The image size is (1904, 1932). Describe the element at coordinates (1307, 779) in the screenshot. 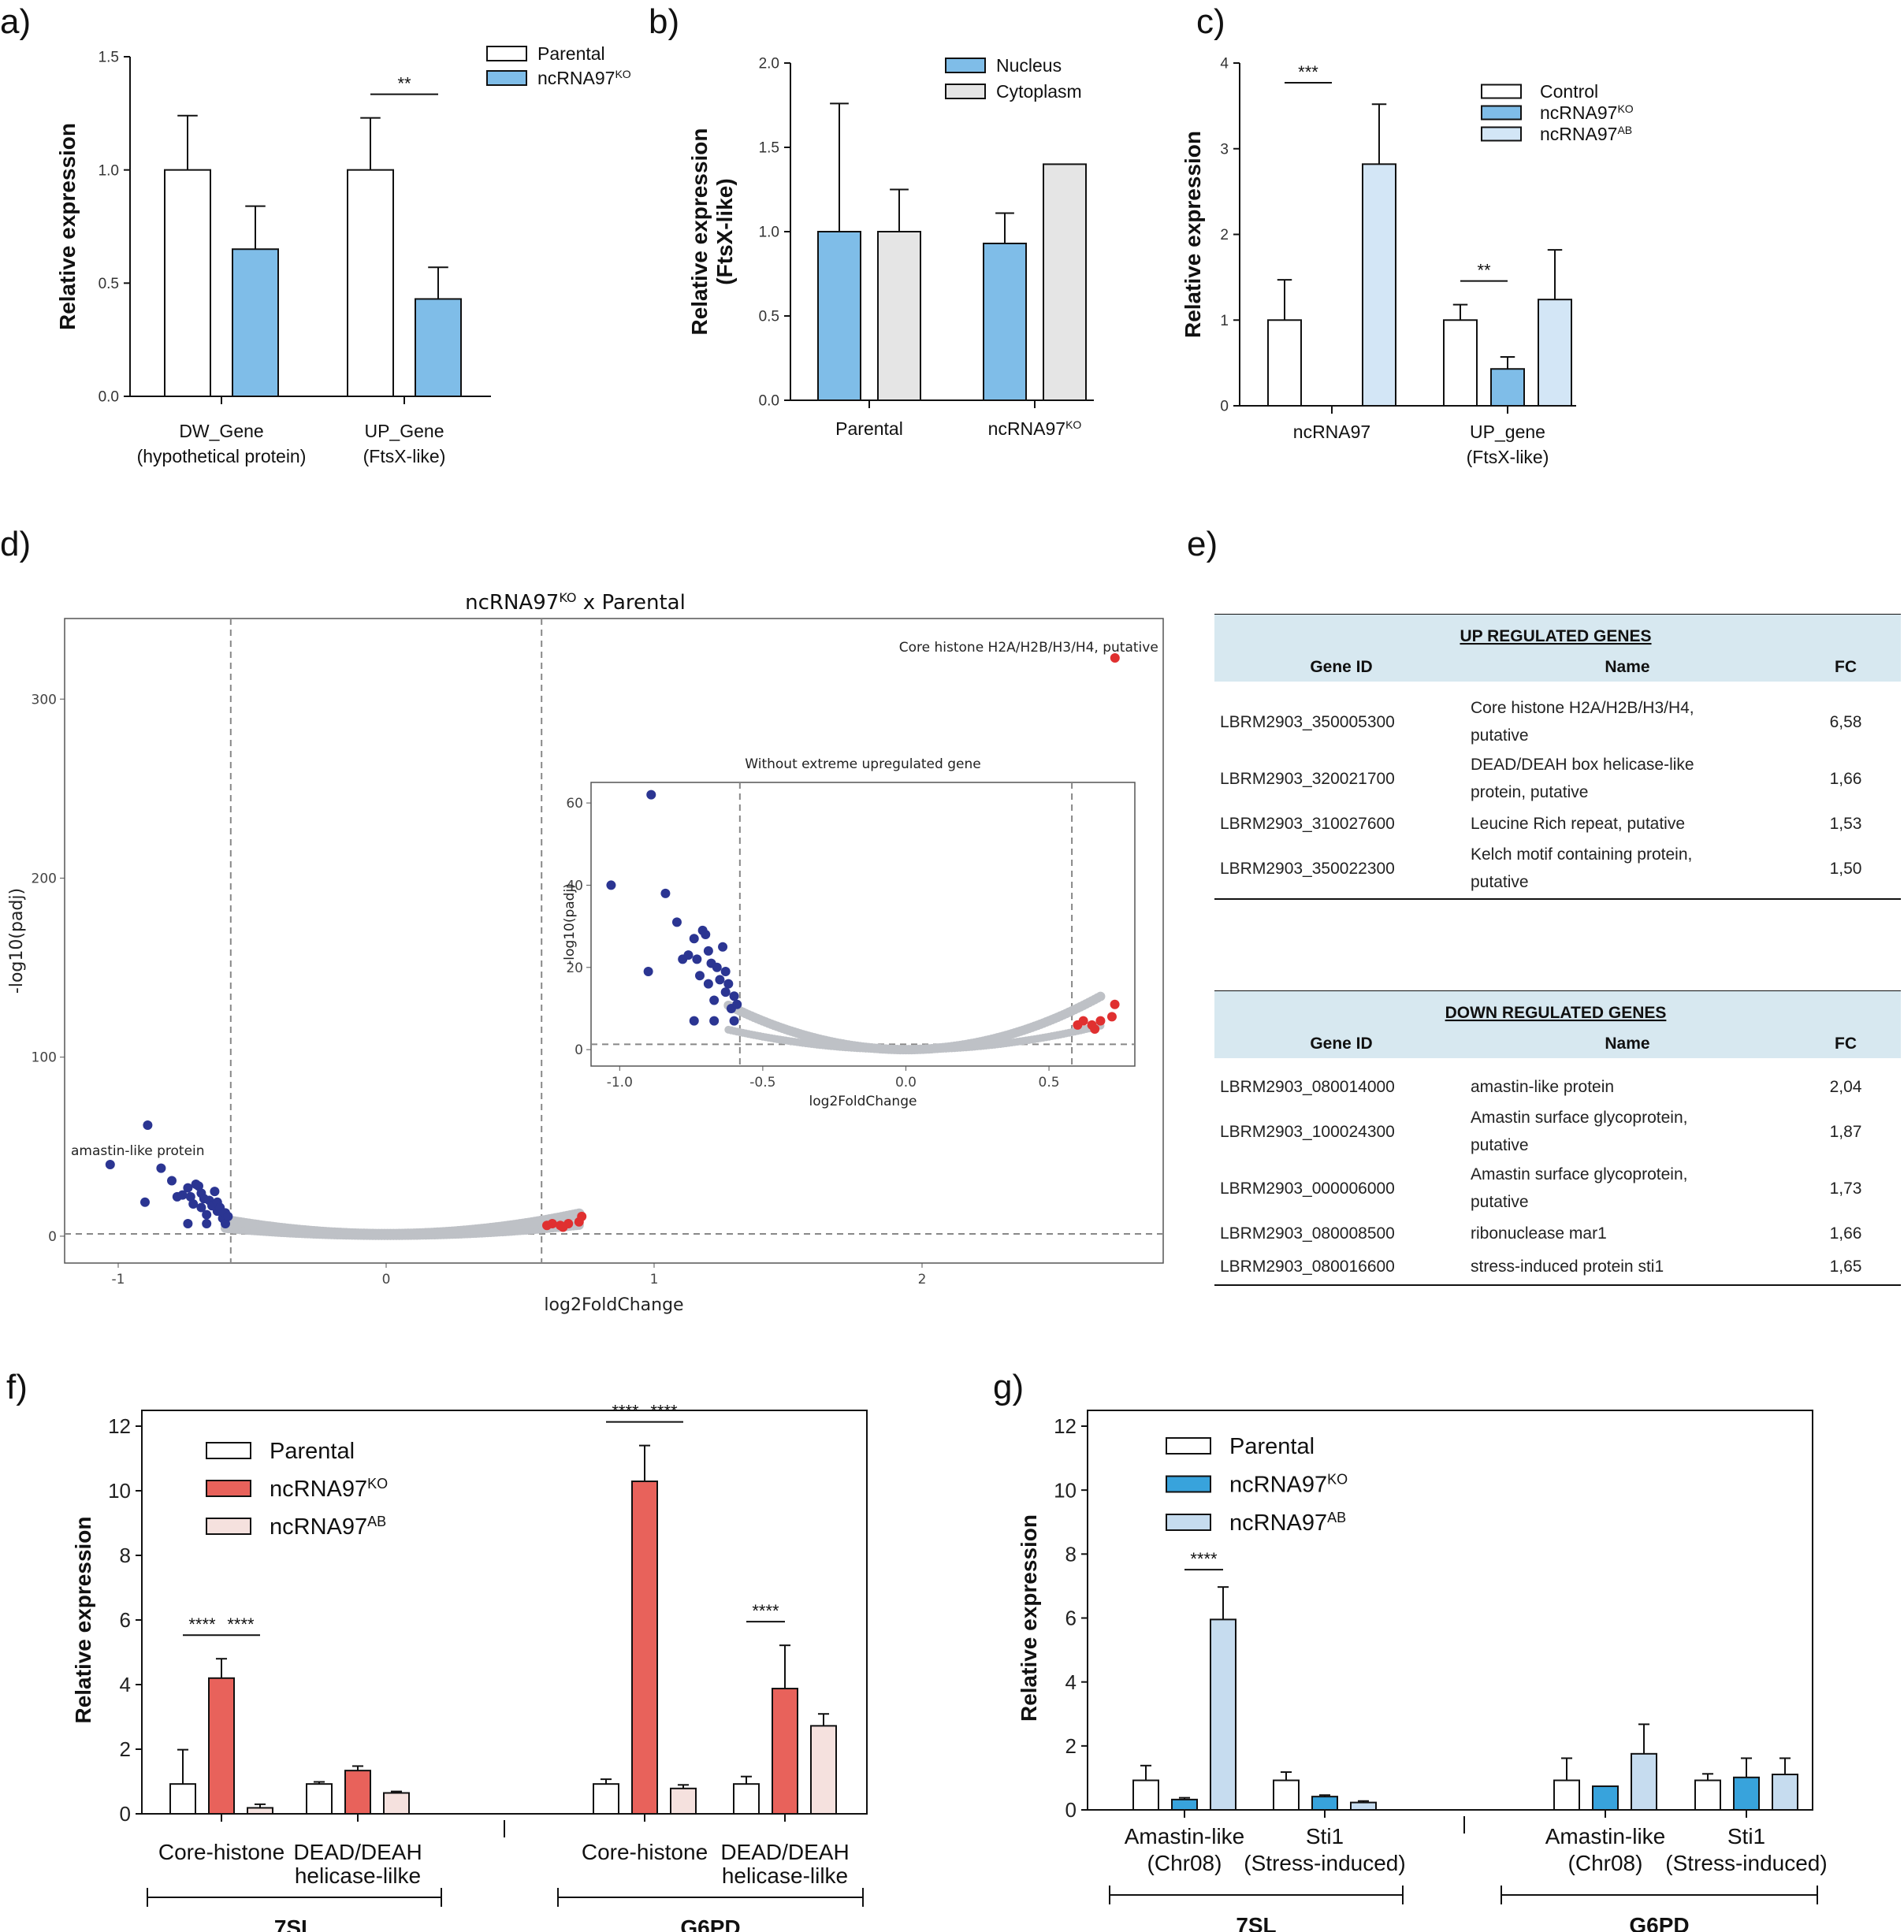

I see `table-up-row-gene-id: LBRM2903_320021700` at that location.